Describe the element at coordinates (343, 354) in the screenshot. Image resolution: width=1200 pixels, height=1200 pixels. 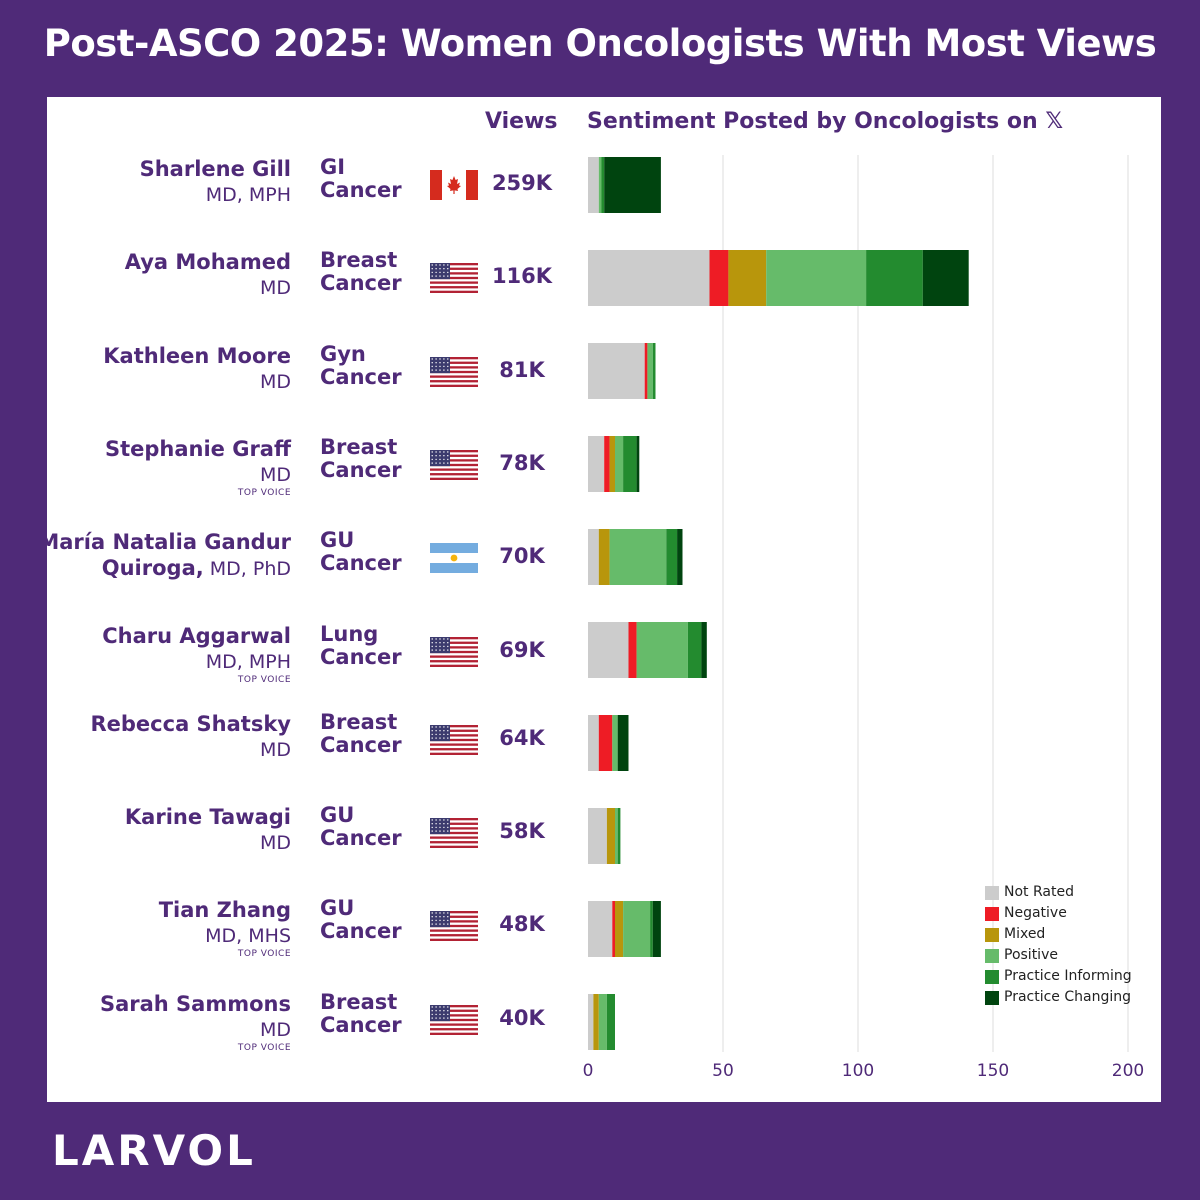
I see `cancer-type-line1: Gyn` at that location.